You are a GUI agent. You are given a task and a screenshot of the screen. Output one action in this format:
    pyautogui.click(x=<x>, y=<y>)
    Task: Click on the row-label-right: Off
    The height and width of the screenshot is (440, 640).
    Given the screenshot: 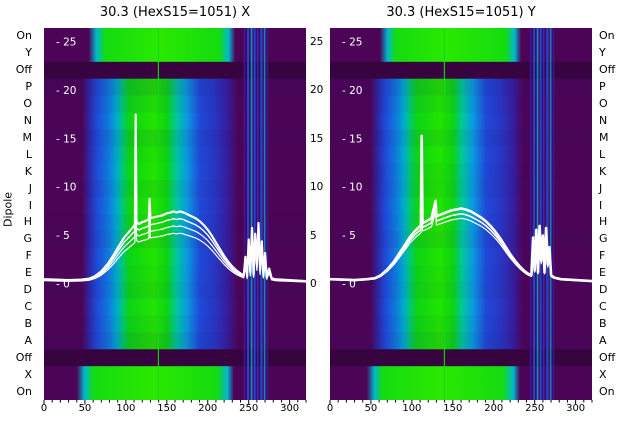 What is the action you would take?
    pyautogui.click(x=607, y=70)
    